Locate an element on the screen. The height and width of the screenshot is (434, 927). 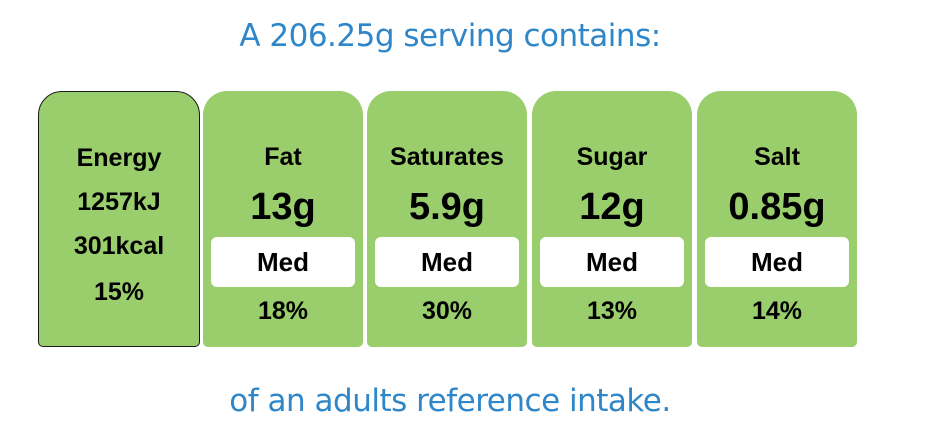
nutrient-percent: 18% is located at coordinates (283, 311).